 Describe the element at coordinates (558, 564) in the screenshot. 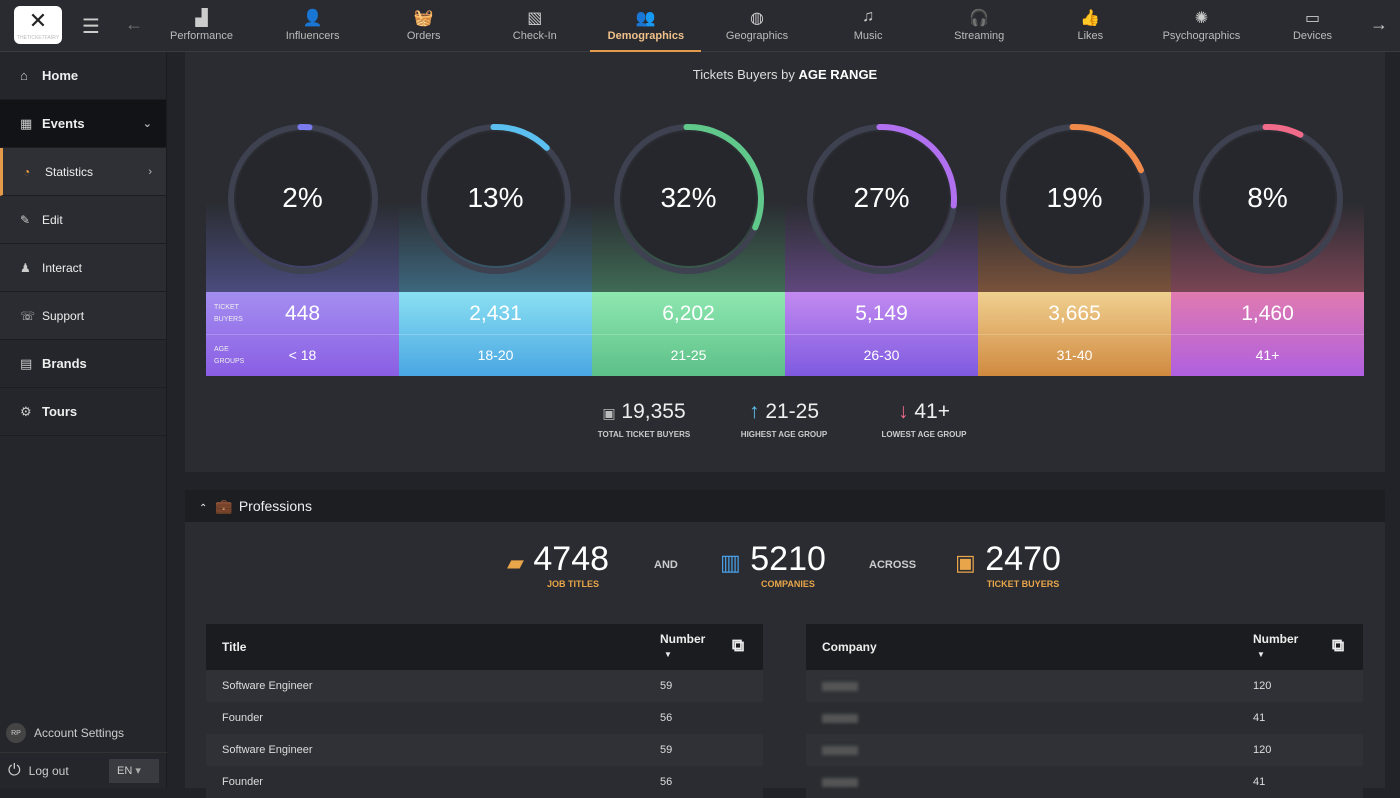

I see `job-titles-stat: ▰ 4748 JOB TITLES` at that location.